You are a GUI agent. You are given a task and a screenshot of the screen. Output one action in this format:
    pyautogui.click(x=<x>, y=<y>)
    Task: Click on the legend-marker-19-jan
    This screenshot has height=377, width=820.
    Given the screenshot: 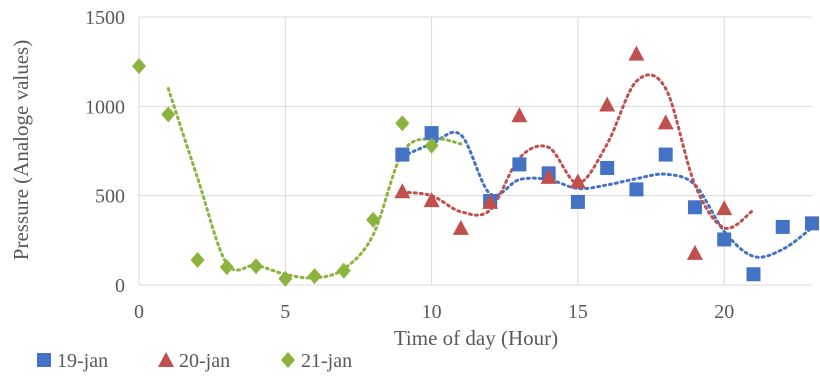 What is the action you would take?
    pyautogui.click(x=44, y=360)
    